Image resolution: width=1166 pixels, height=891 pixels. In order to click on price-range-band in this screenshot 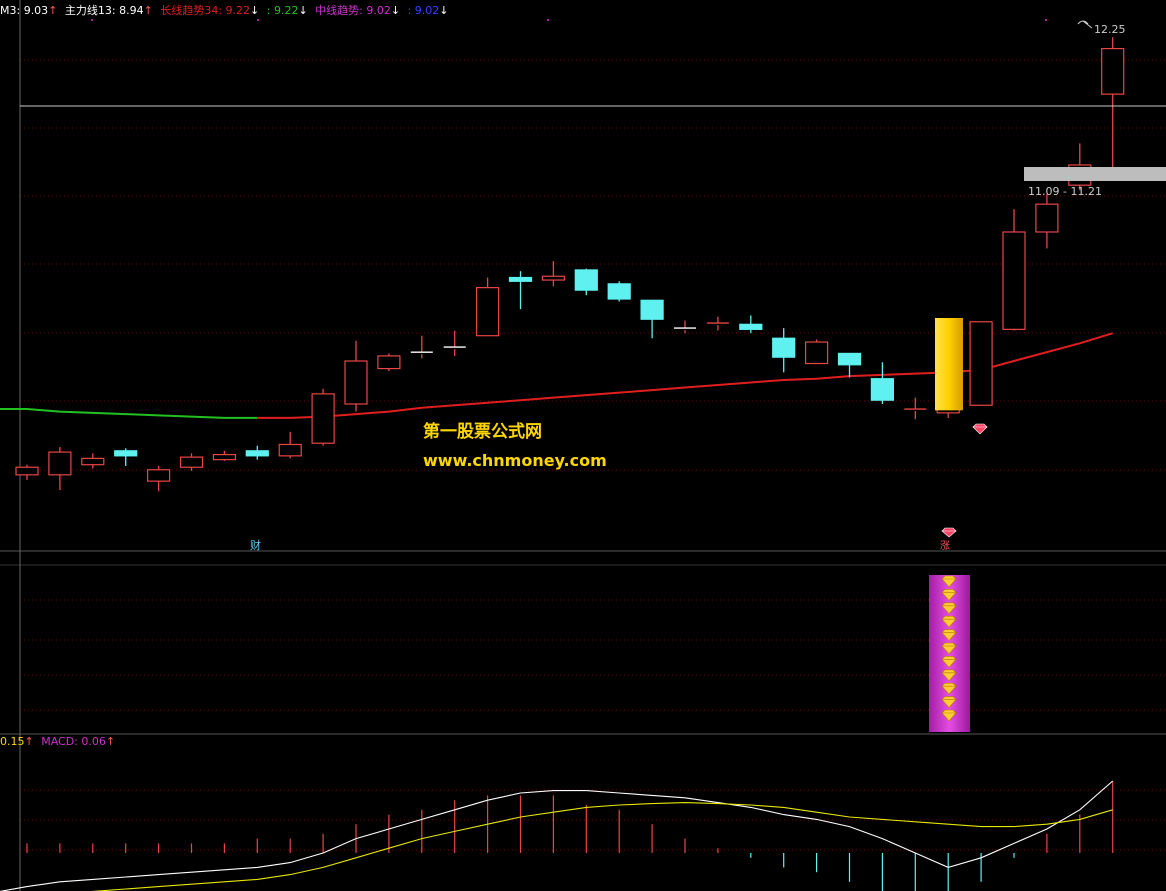, I will do `click(1095, 174)`.